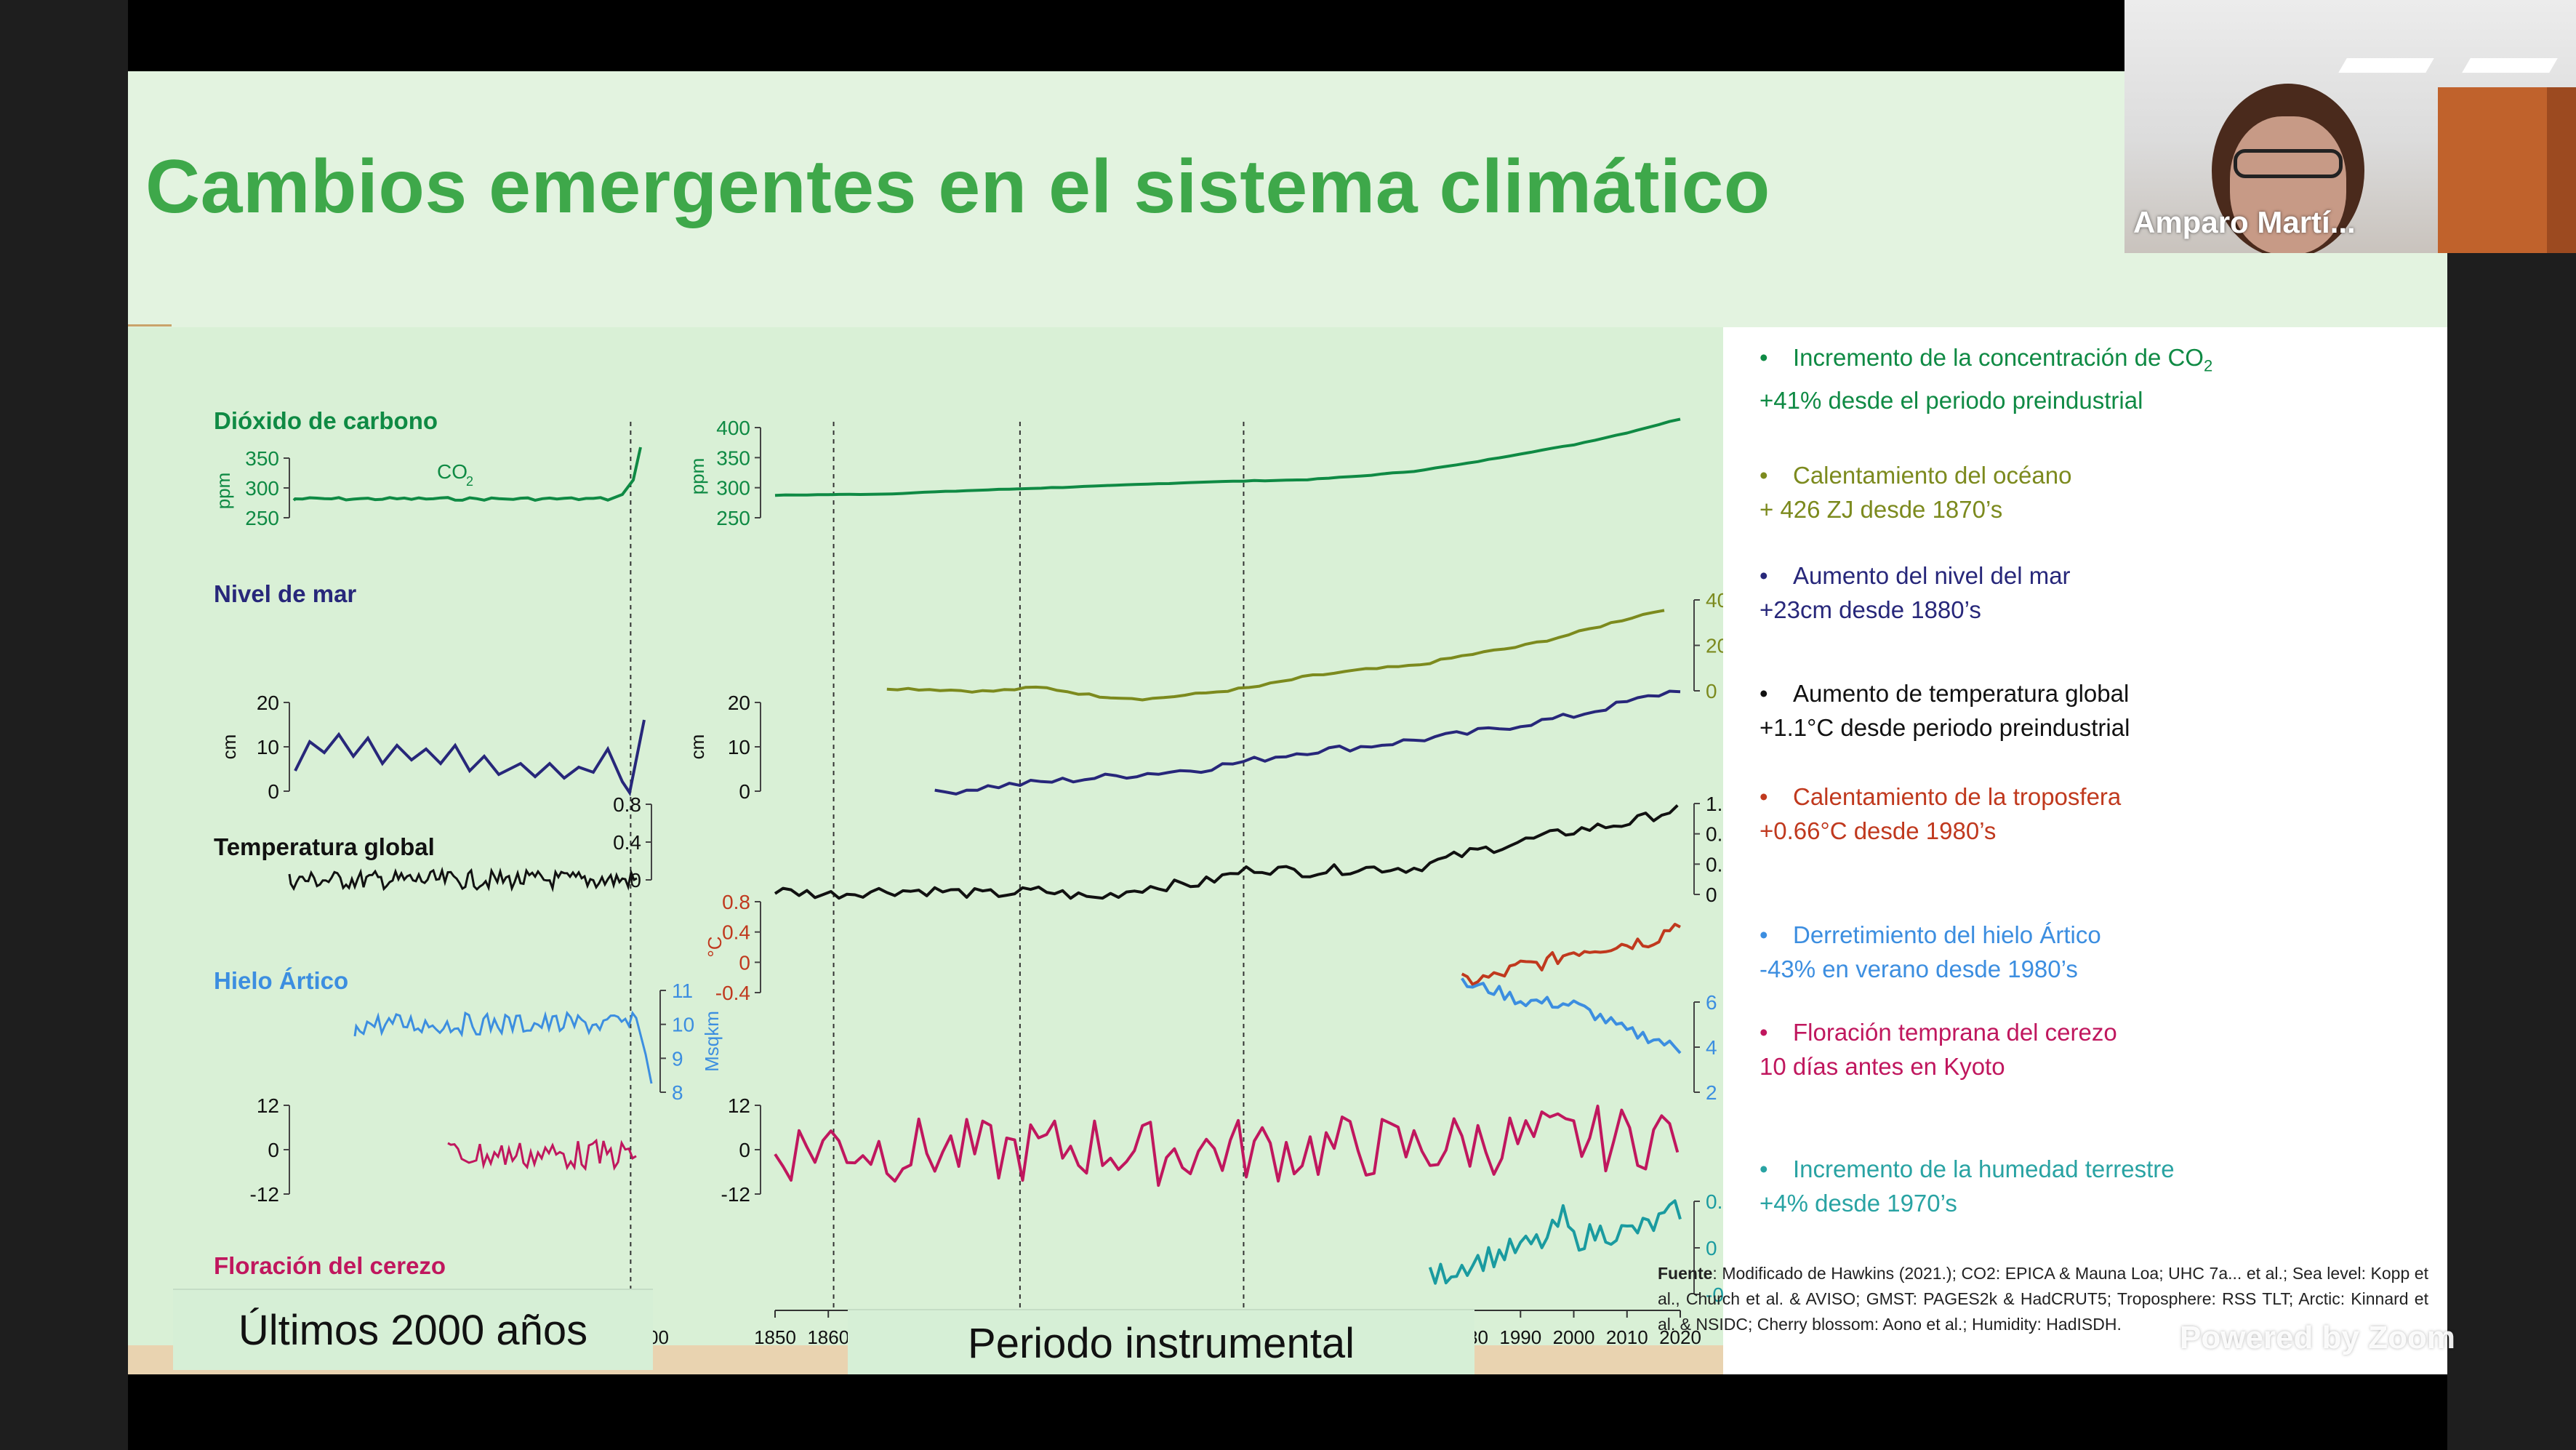  What do you see at coordinates (1572, 1015) in the screenshot?
I see `arctic-ice-line` at bounding box center [1572, 1015].